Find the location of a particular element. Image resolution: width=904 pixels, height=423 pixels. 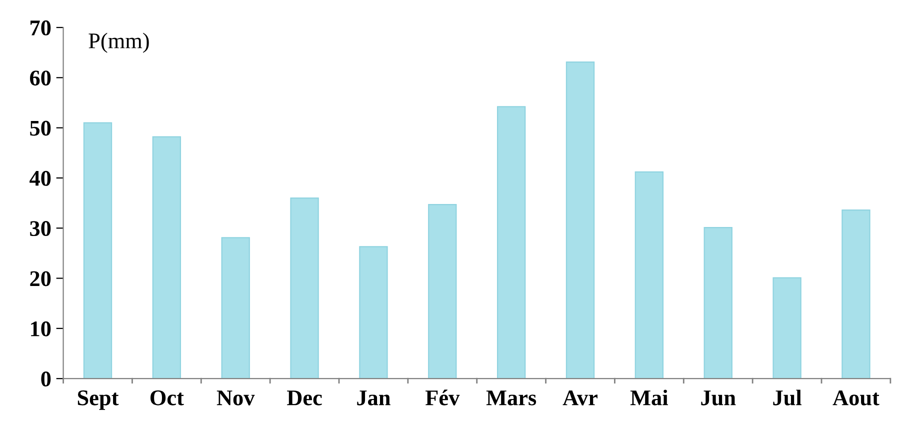

x-tick-label: Dec is located at coordinates (304, 398).